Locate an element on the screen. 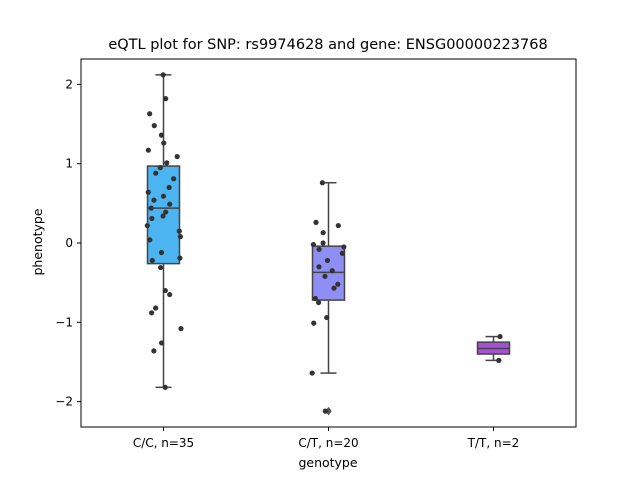  x-tick-label: T/T, n=2 is located at coordinates (493, 443).